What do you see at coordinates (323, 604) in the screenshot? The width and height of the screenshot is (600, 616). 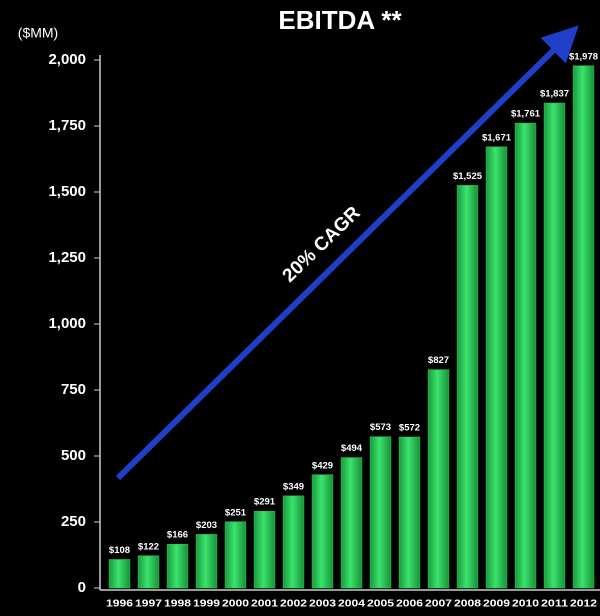 I see `x-tick-label: 2003` at bounding box center [323, 604].